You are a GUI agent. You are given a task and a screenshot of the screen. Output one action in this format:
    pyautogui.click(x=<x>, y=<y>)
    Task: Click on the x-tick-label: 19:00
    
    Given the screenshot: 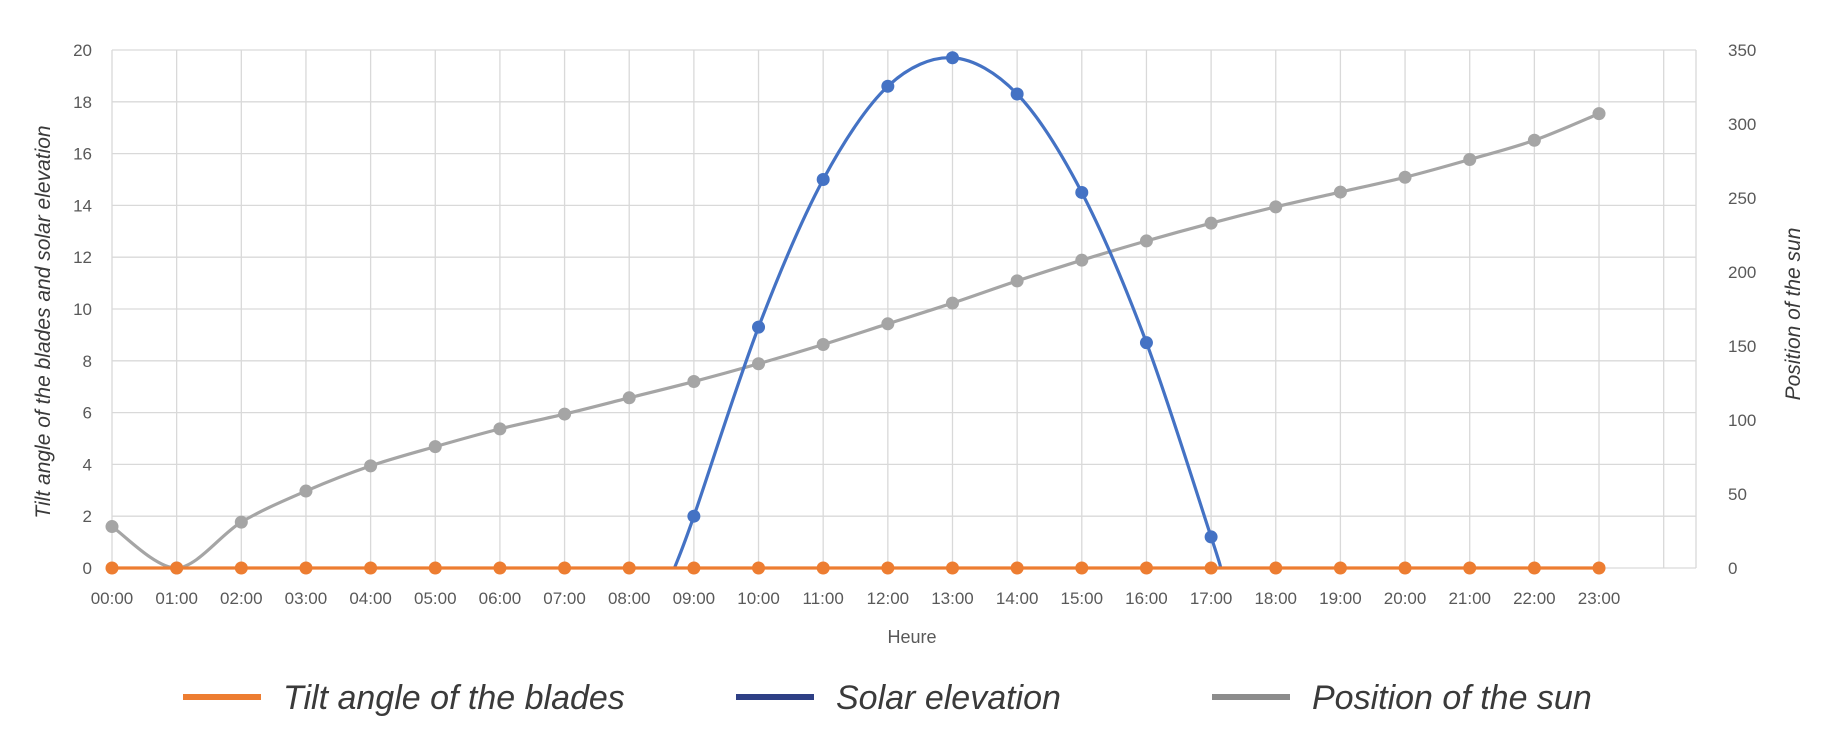 What is the action you would take?
    pyautogui.click(x=1340, y=598)
    